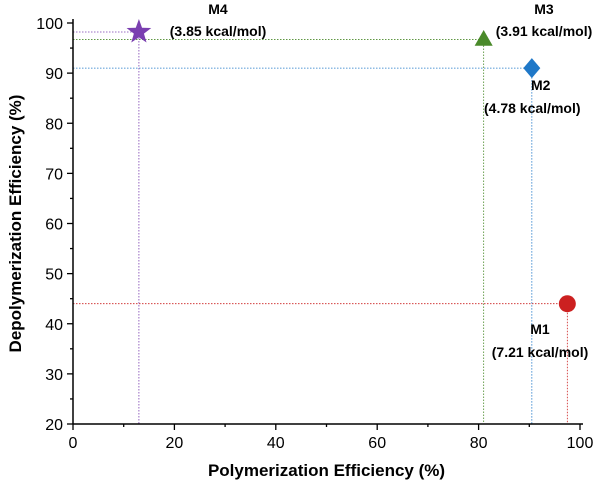 This screenshot has width=607, height=487. Describe the element at coordinates (54, 225) in the screenshot. I see `y-tick-label: 60` at that location.